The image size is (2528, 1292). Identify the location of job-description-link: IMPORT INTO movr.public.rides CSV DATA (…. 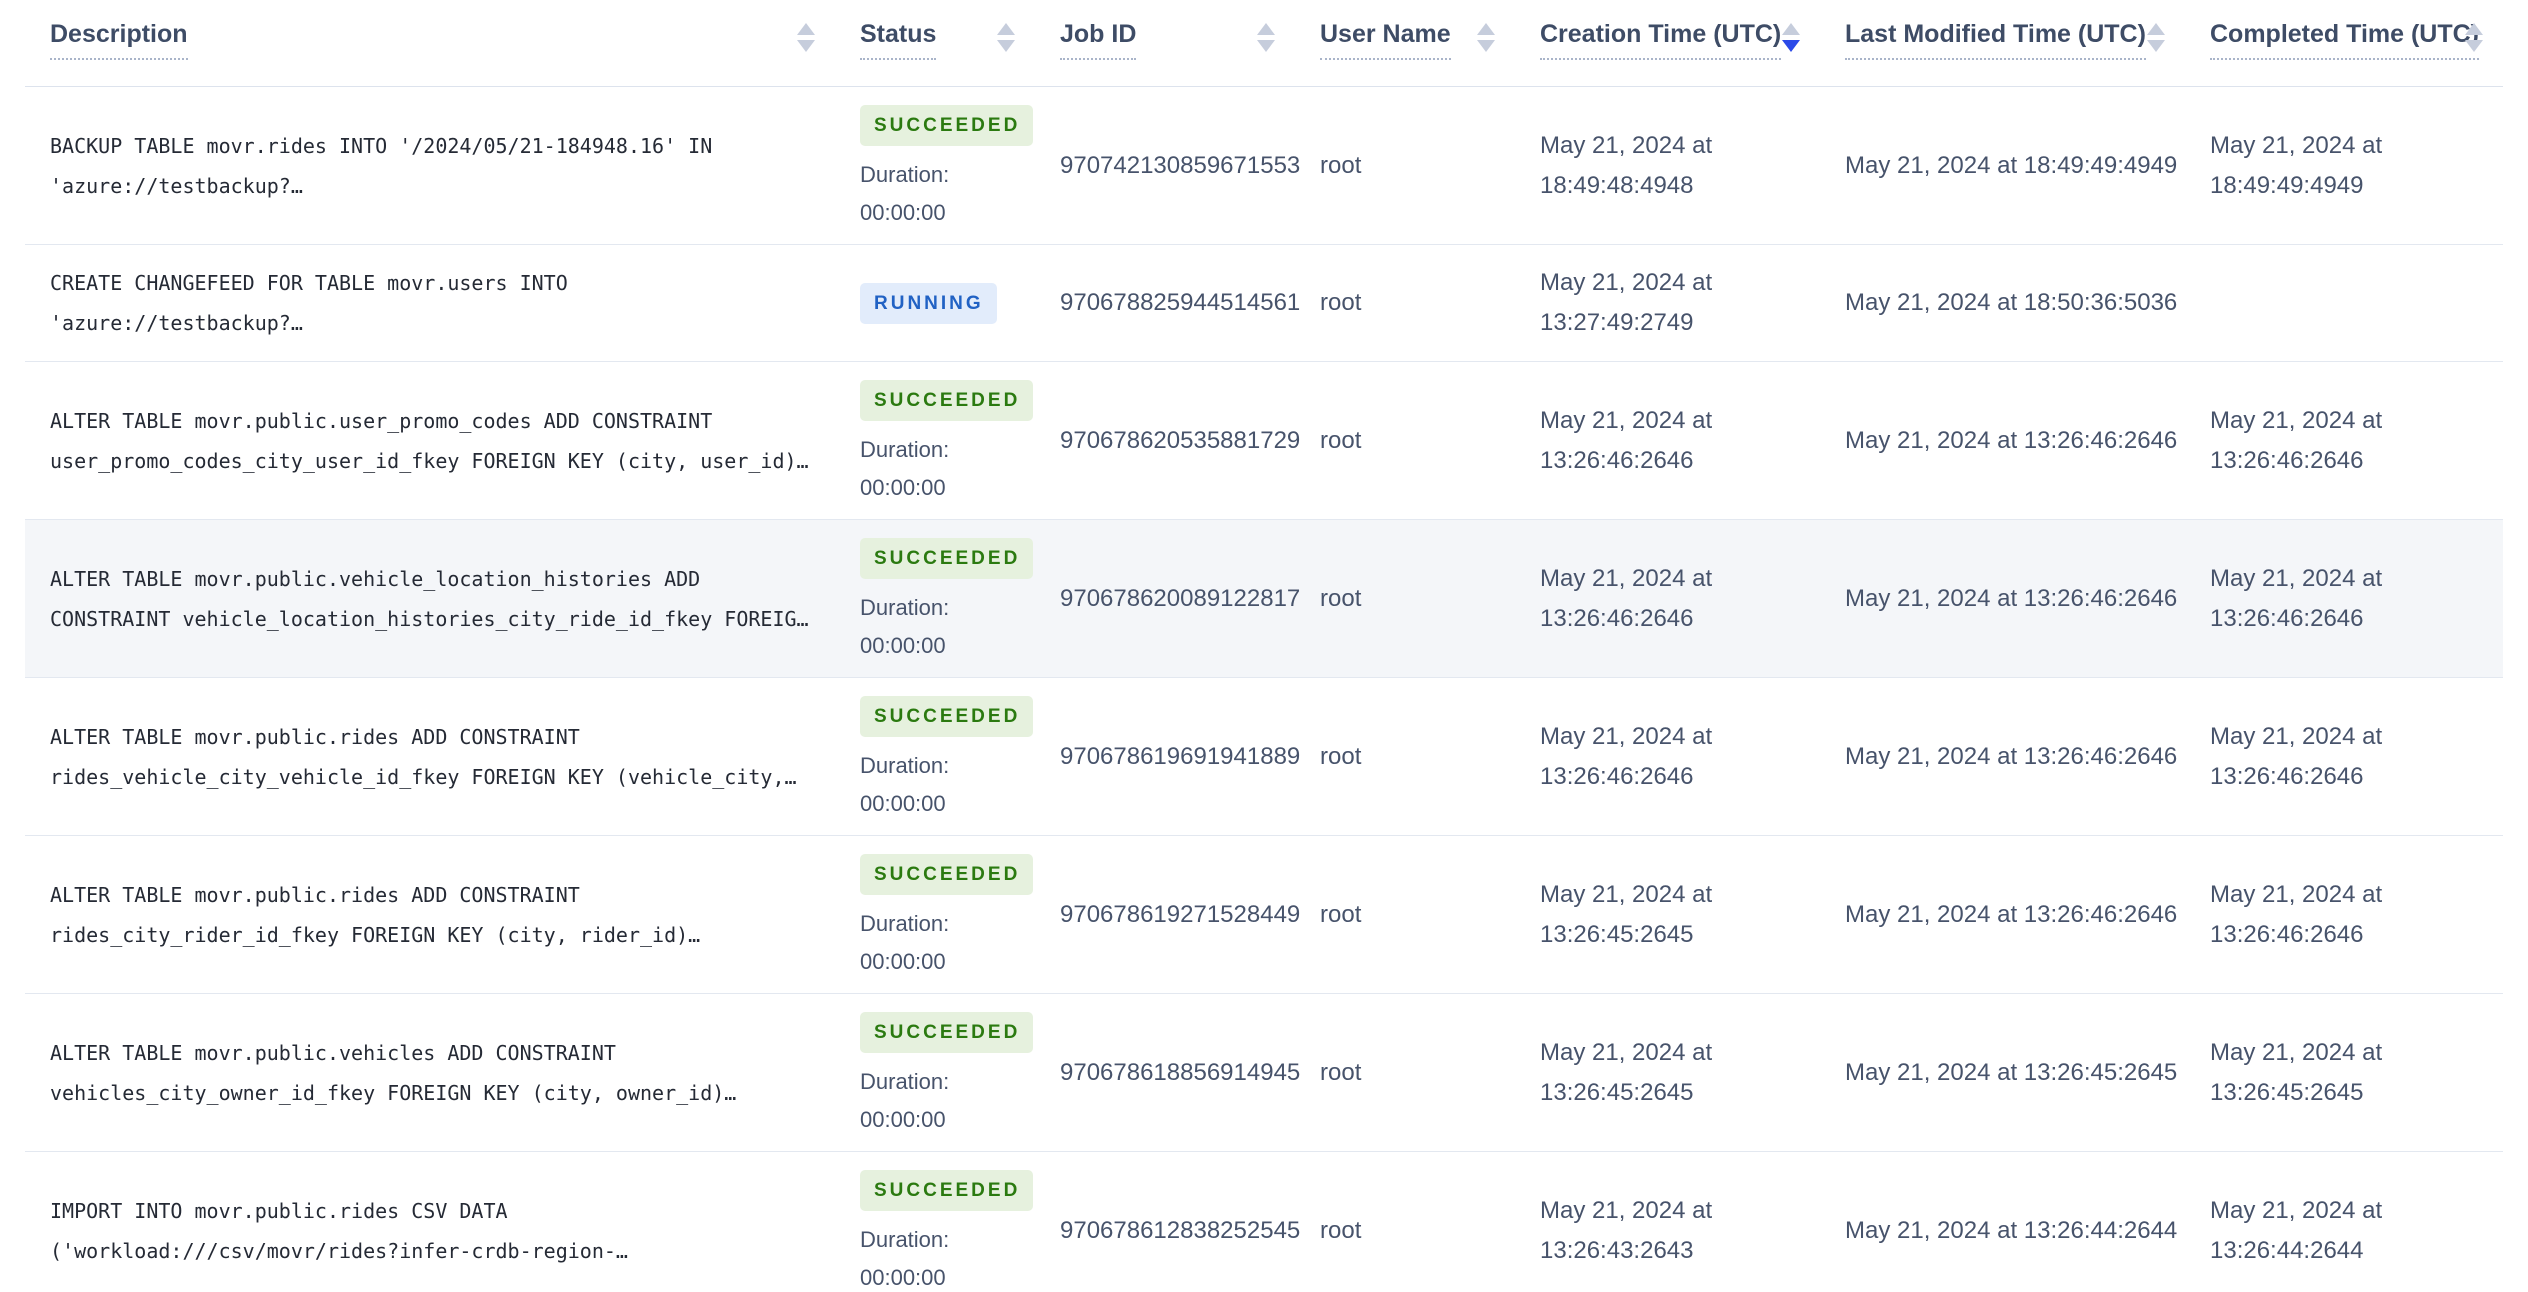
(339, 1230).